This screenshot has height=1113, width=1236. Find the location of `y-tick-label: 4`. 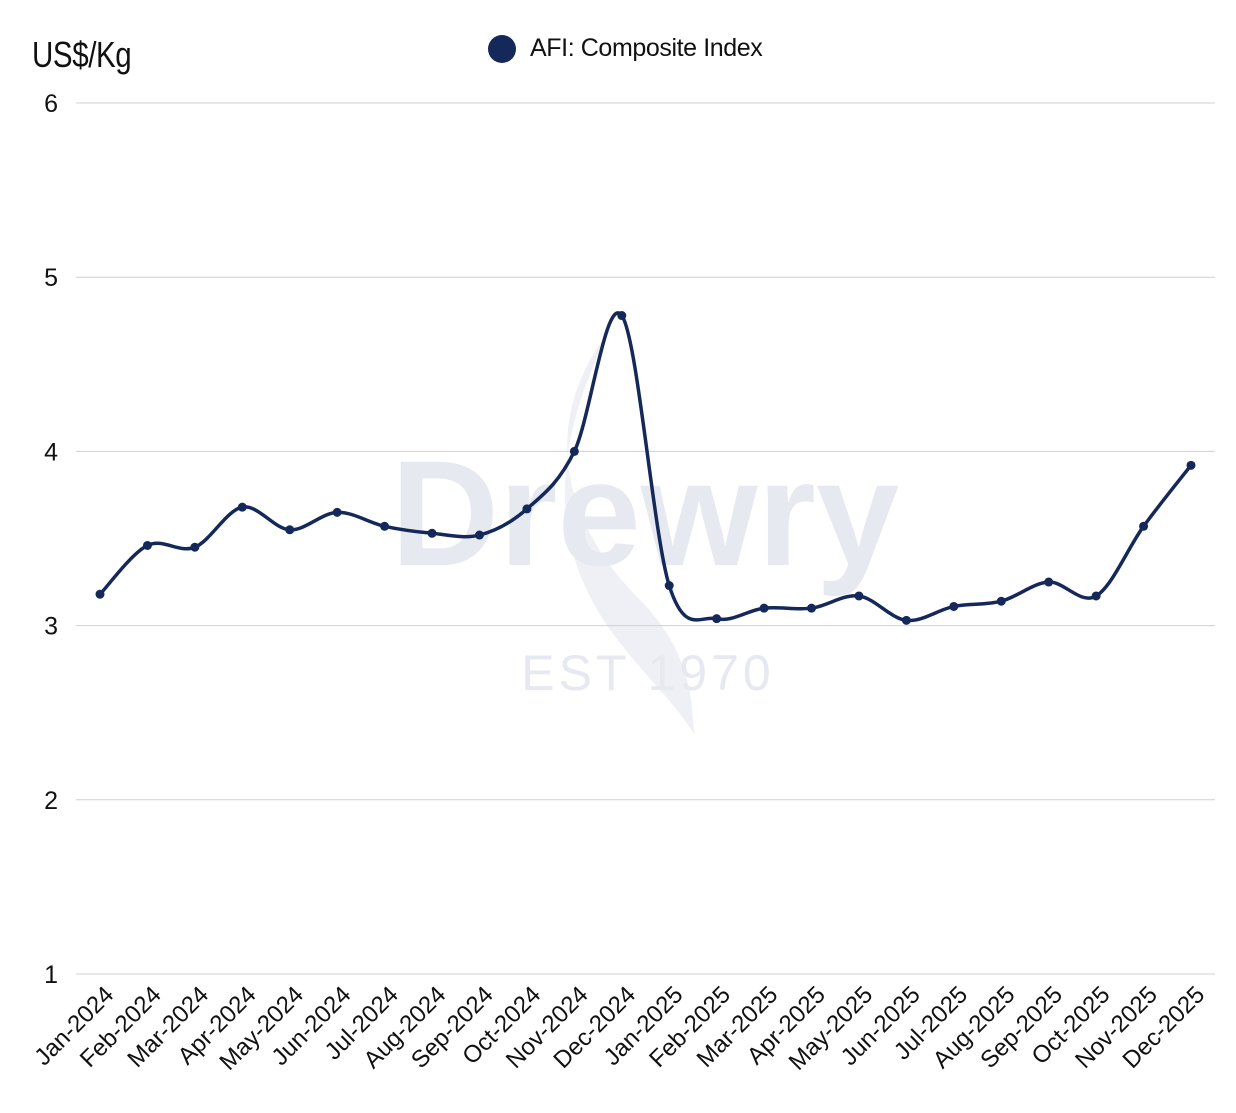

y-tick-label: 4 is located at coordinates (51, 452).